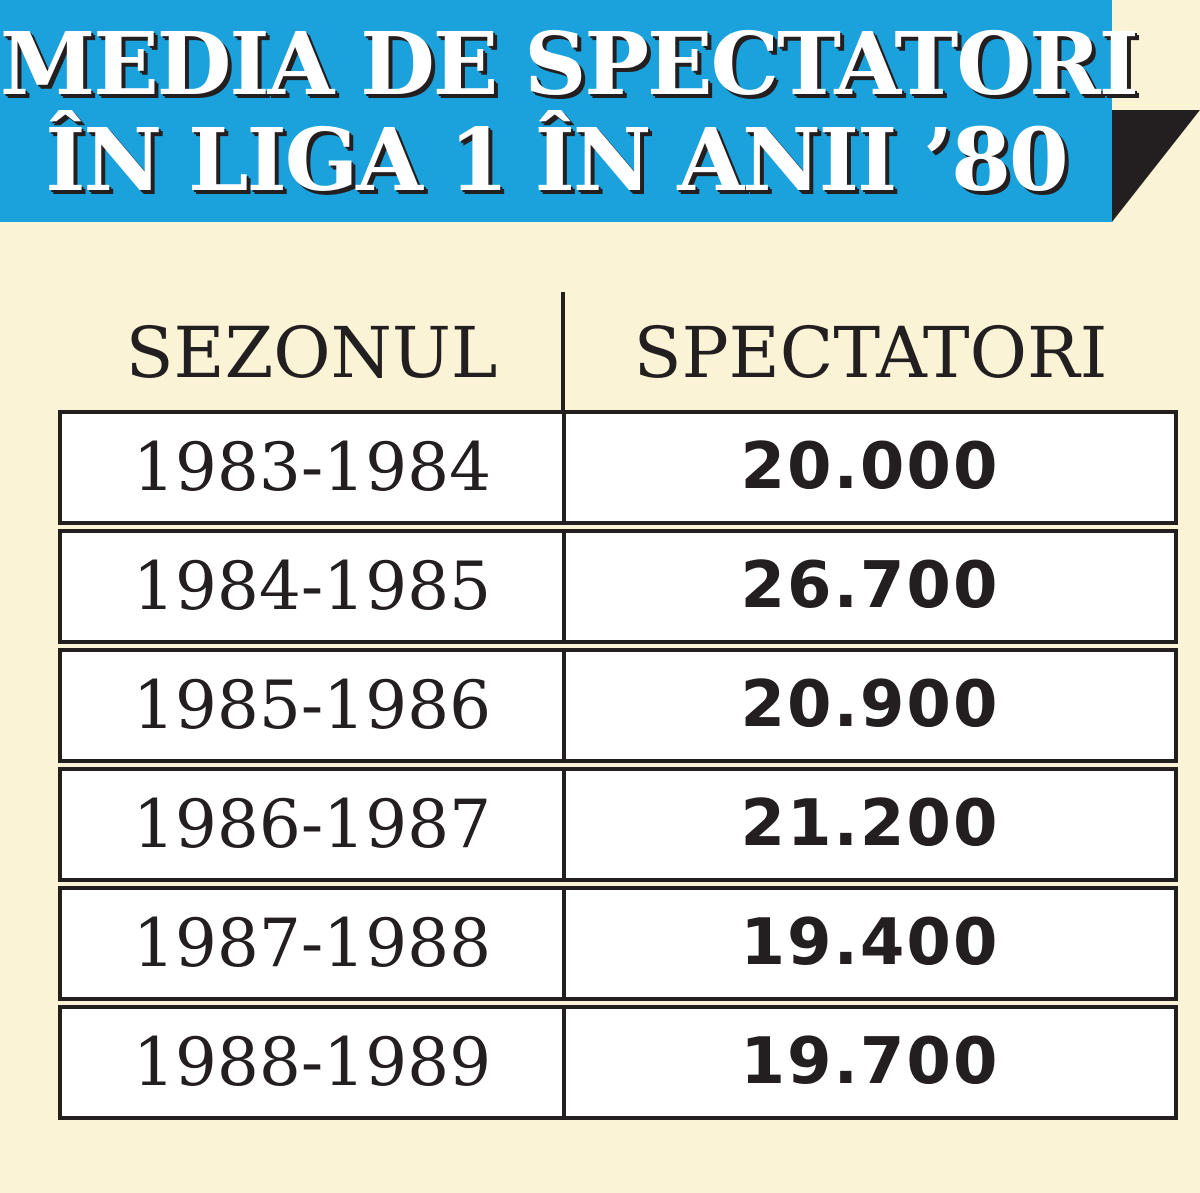 This screenshot has width=1200, height=1193. Describe the element at coordinates (618, 586) in the screenshot. I see `table-row: 1984-1985 26.700` at that location.